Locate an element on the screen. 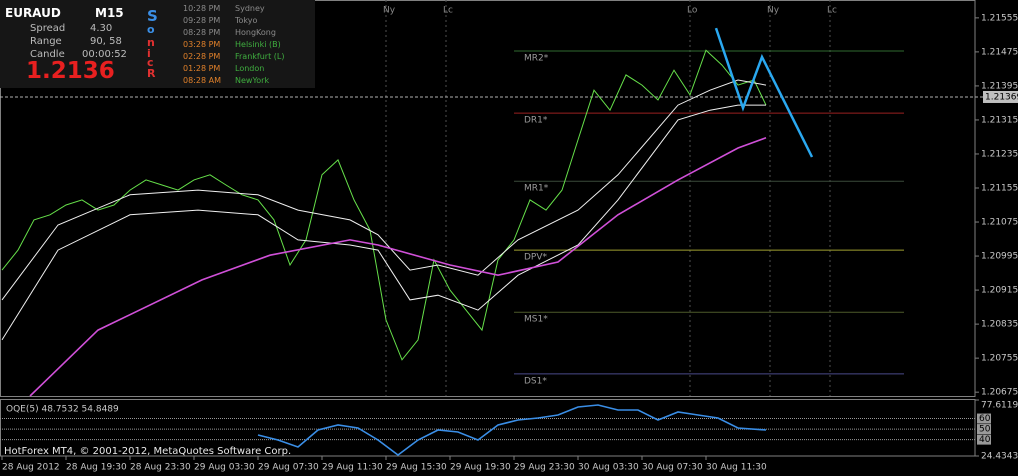 The width and height of the screenshot is (1018, 476). y-tick-label: 1.21555 is located at coordinates (999, 18).